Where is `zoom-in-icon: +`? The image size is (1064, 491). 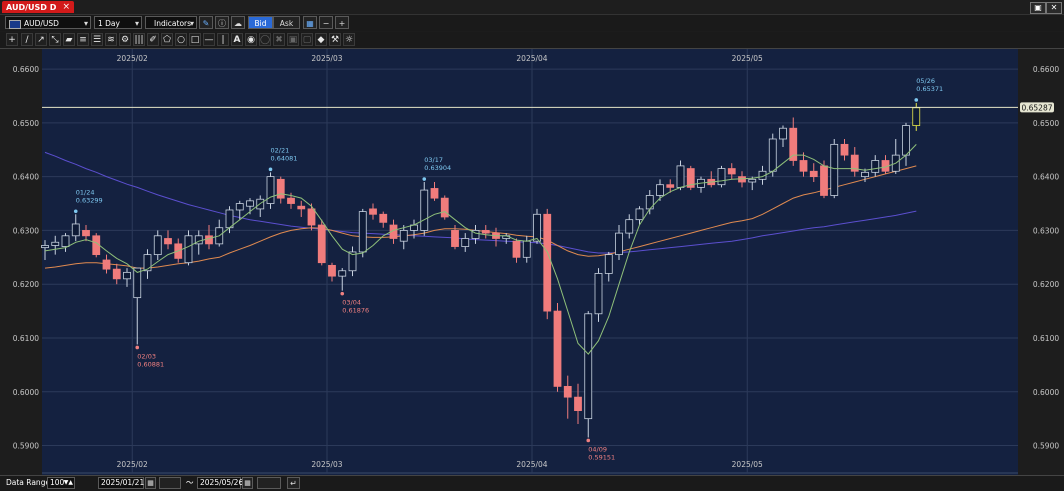 zoom-in-icon: + is located at coordinates (342, 22).